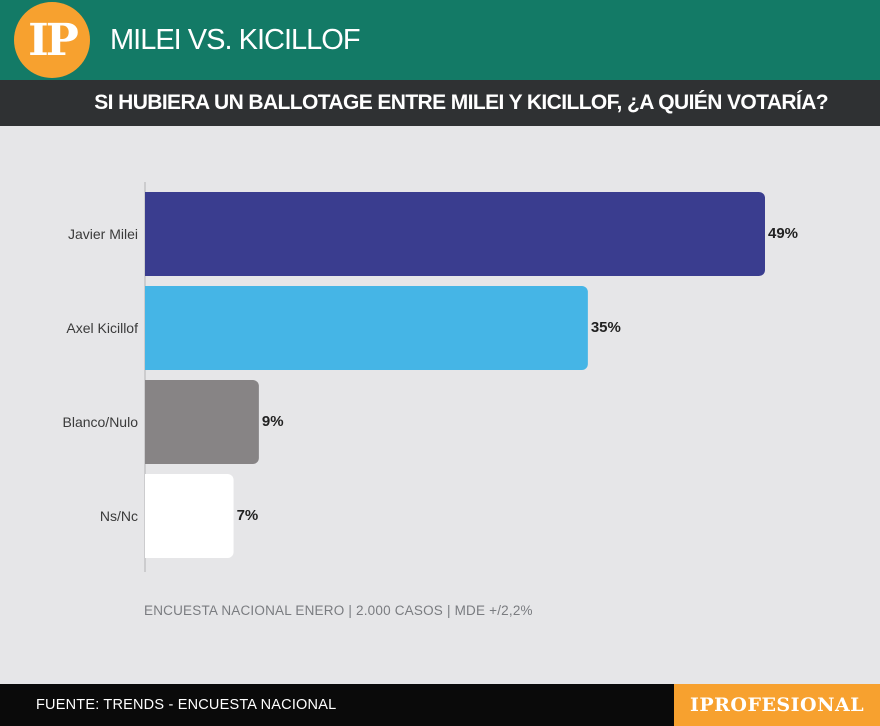 This screenshot has height=726, width=880. I want to click on header-bar: IP MILEI VS. KICILLOF, so click(440, 40).